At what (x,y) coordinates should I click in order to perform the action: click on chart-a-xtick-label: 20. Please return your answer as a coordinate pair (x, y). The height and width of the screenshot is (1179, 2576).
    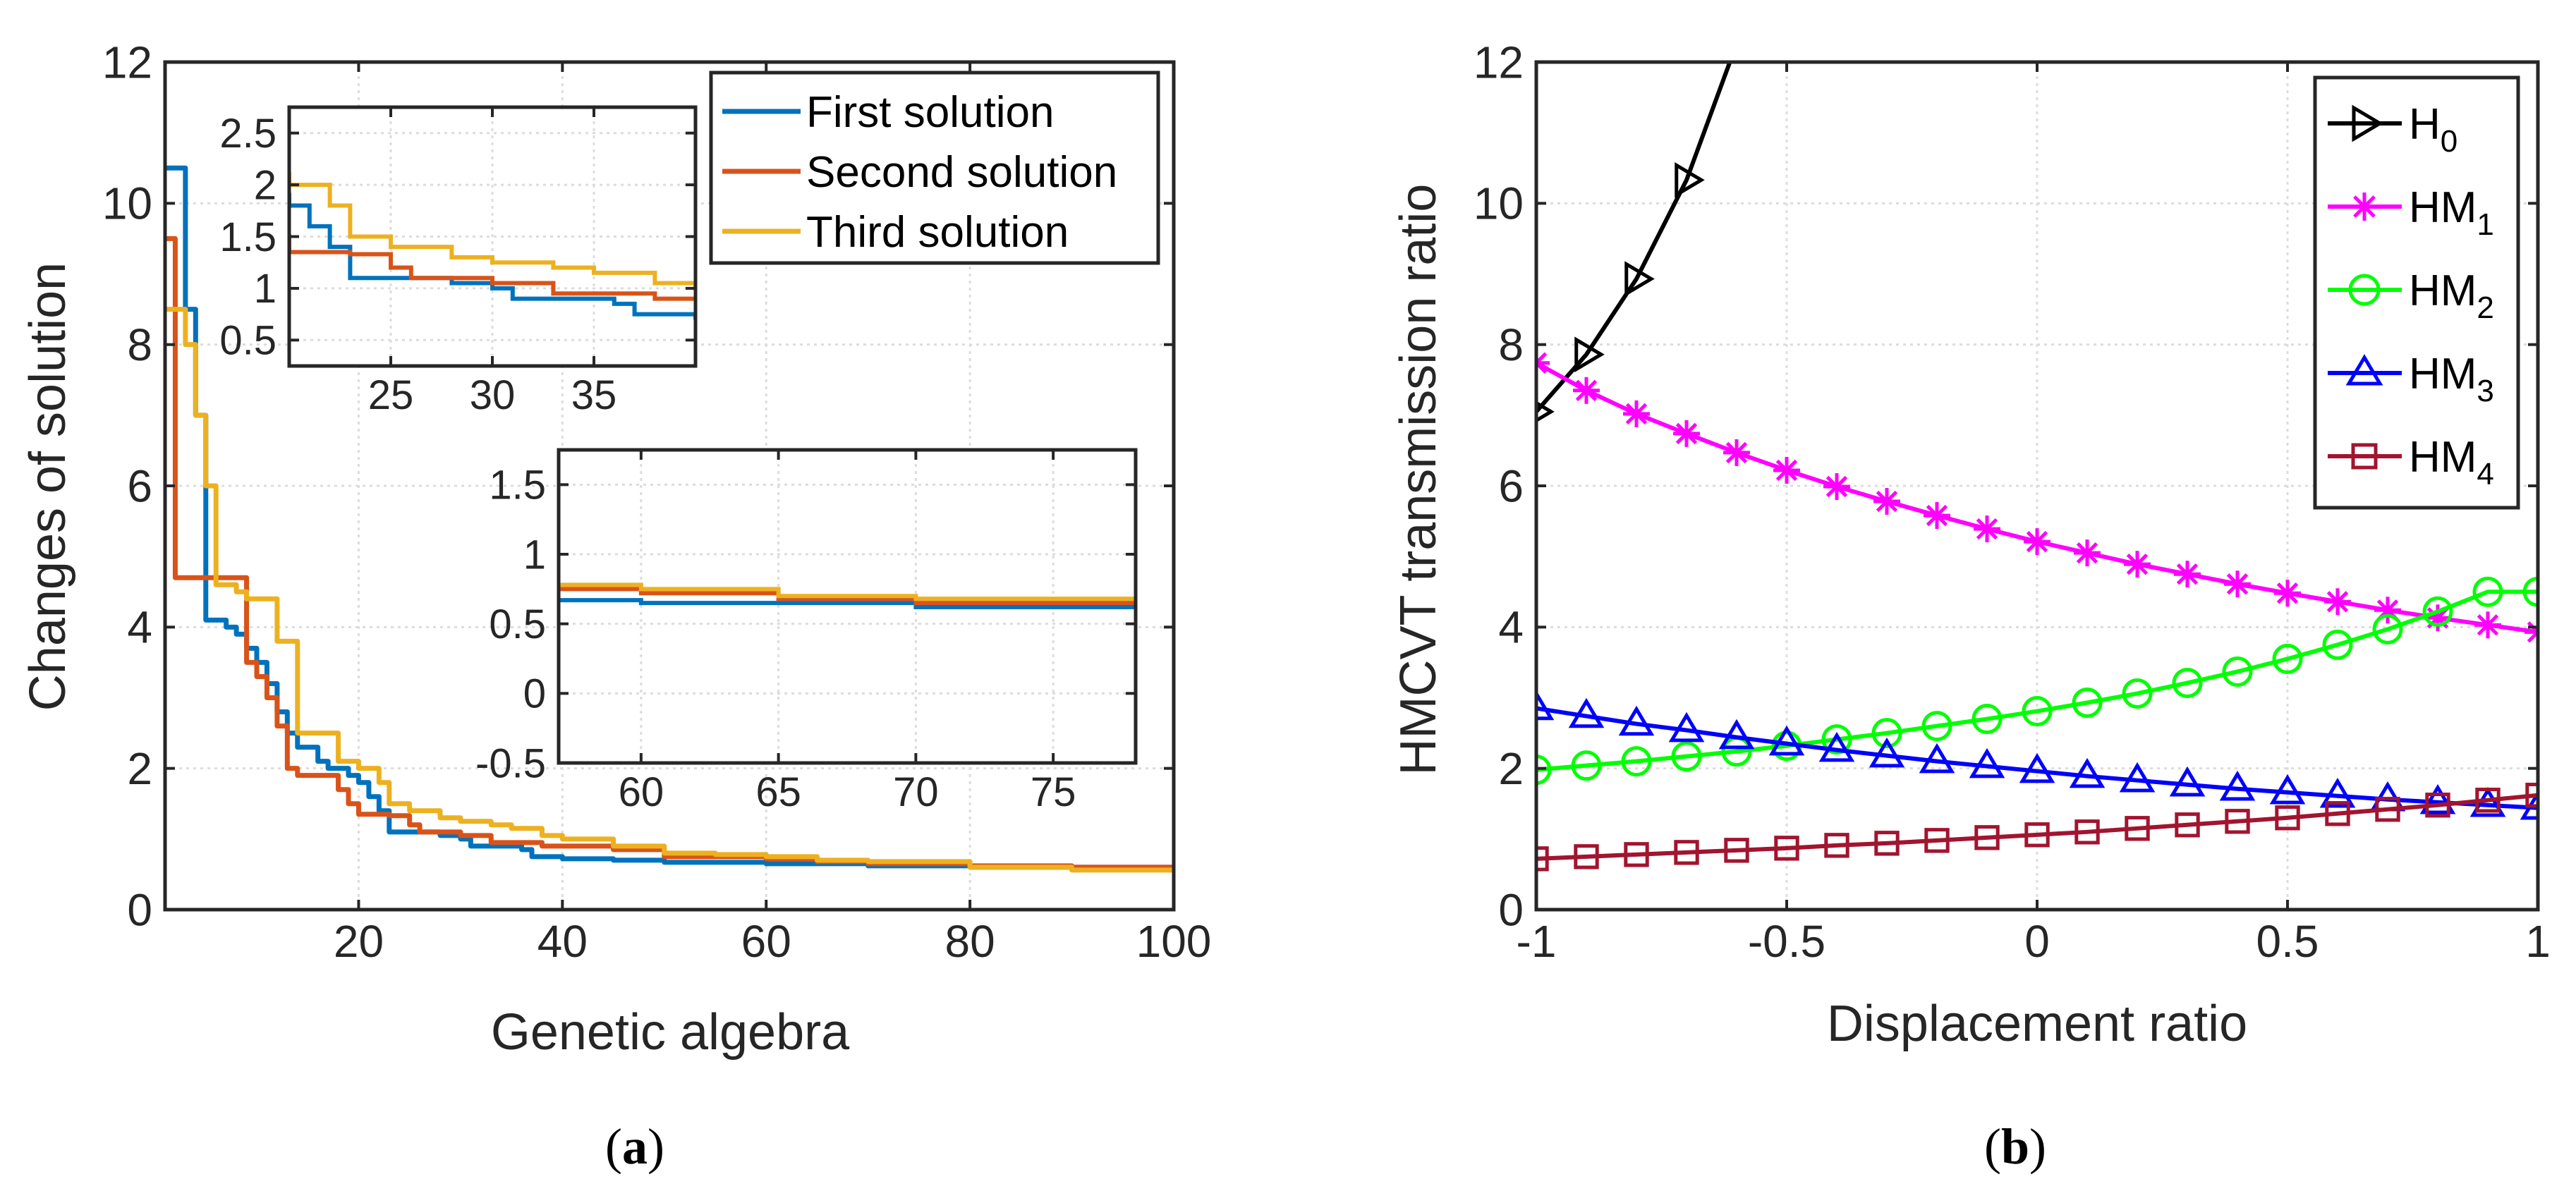
    Looking at the image, I should click on (359, 941).